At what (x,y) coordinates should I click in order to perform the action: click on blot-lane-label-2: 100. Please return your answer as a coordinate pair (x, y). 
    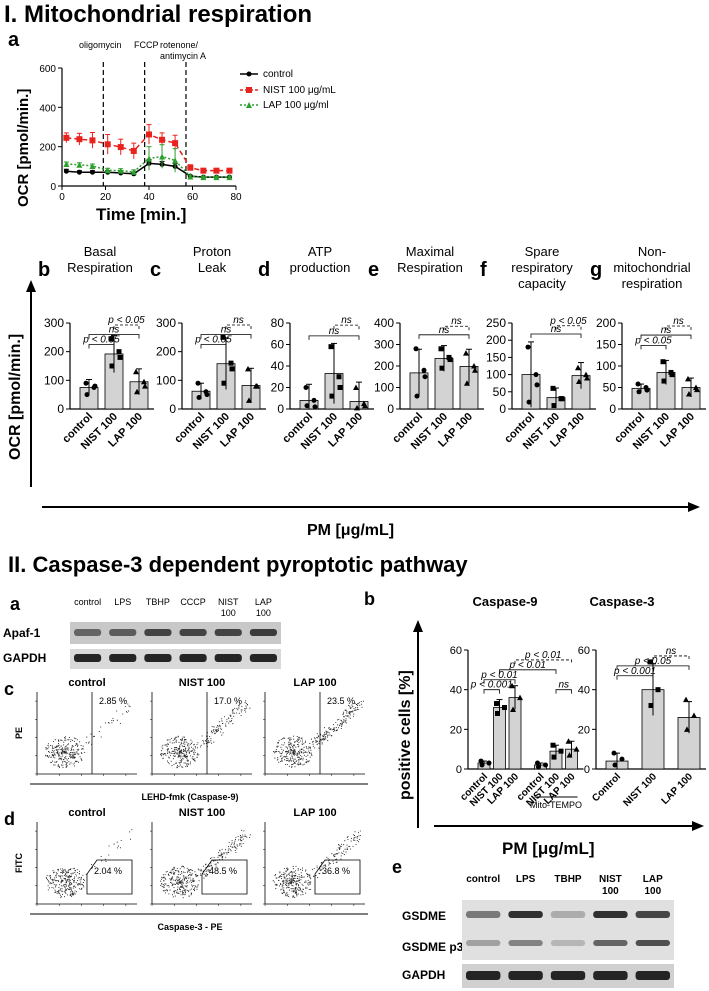
    Looking at the image, I should click on (652, 891).